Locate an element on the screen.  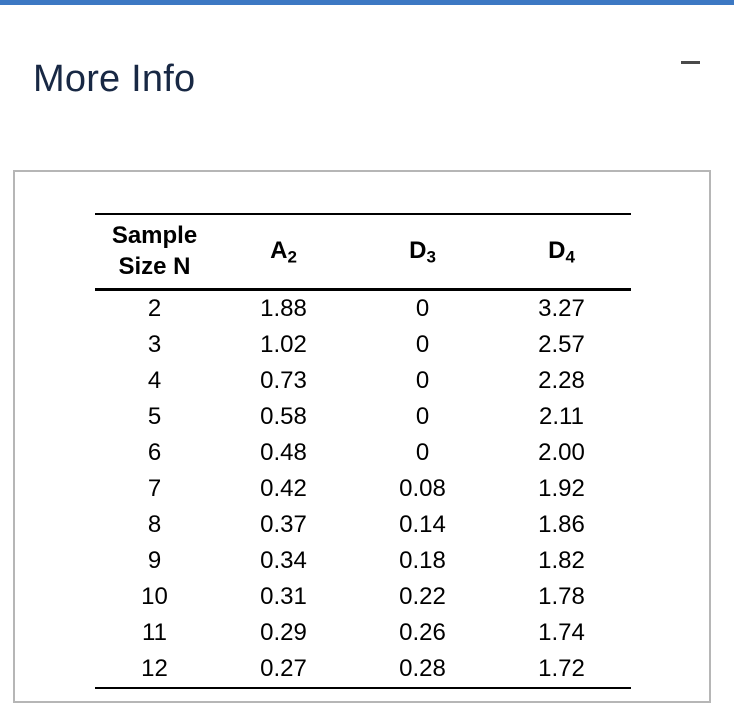
cell-sample-size: 8 is located at coordinates (154, 524).